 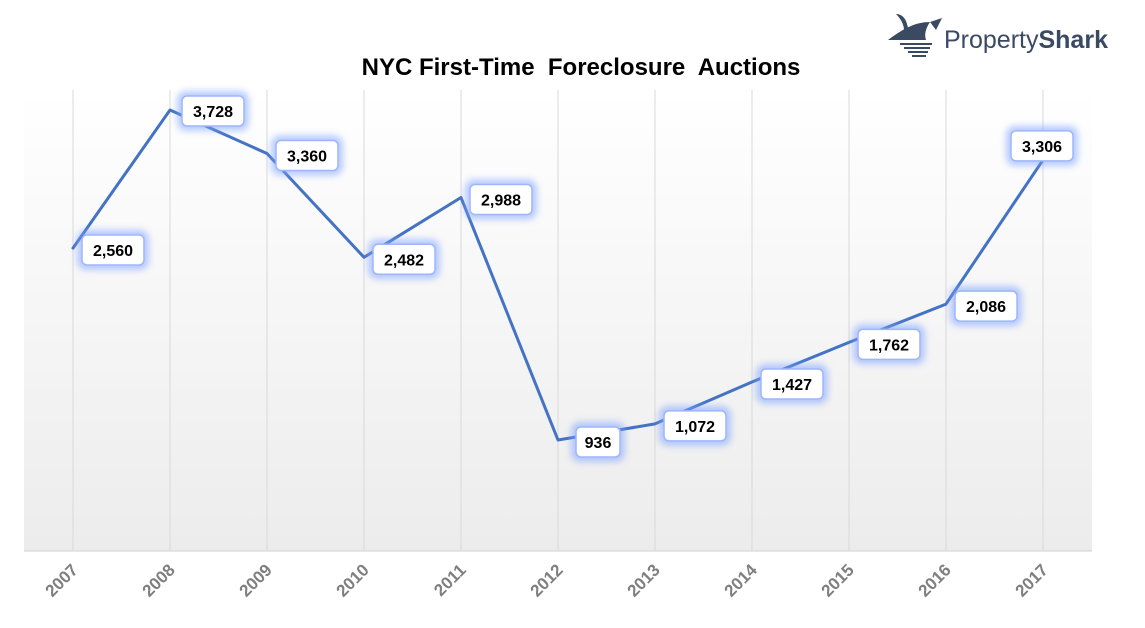 I want to click on data-label-value: 936, so click(x=598, y=443).